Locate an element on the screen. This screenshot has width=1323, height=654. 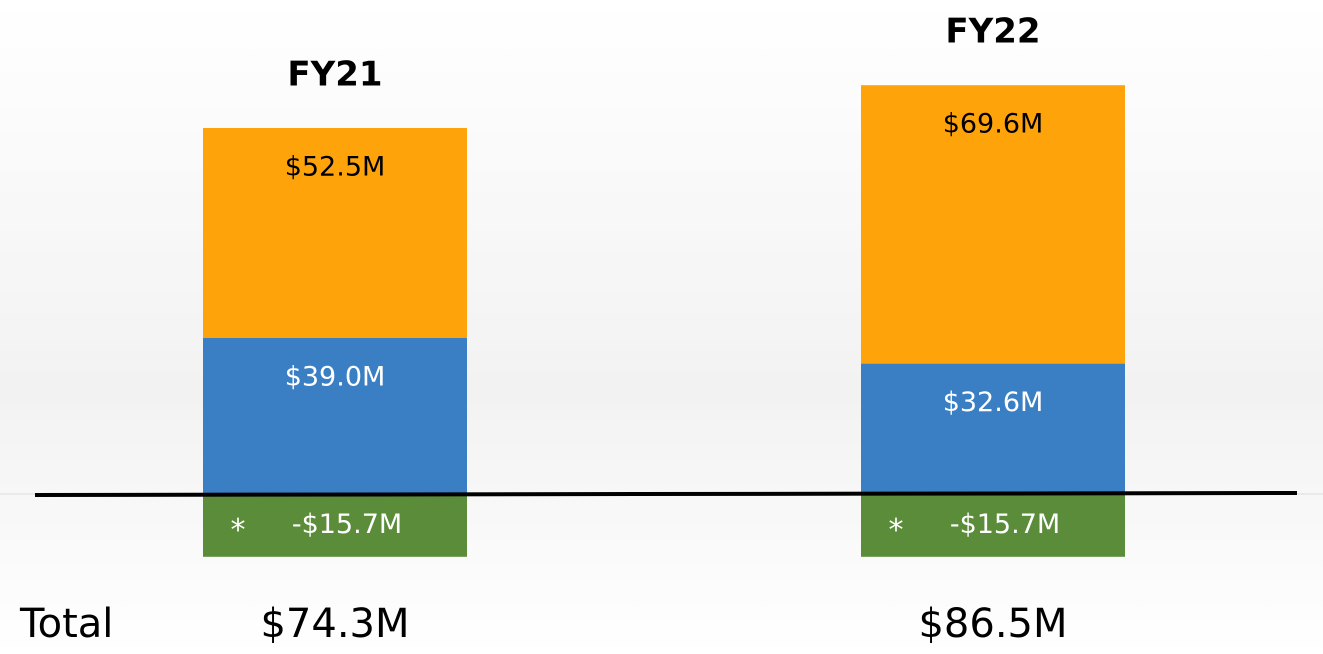
total-label: Total is located at coordinates (66, 624).